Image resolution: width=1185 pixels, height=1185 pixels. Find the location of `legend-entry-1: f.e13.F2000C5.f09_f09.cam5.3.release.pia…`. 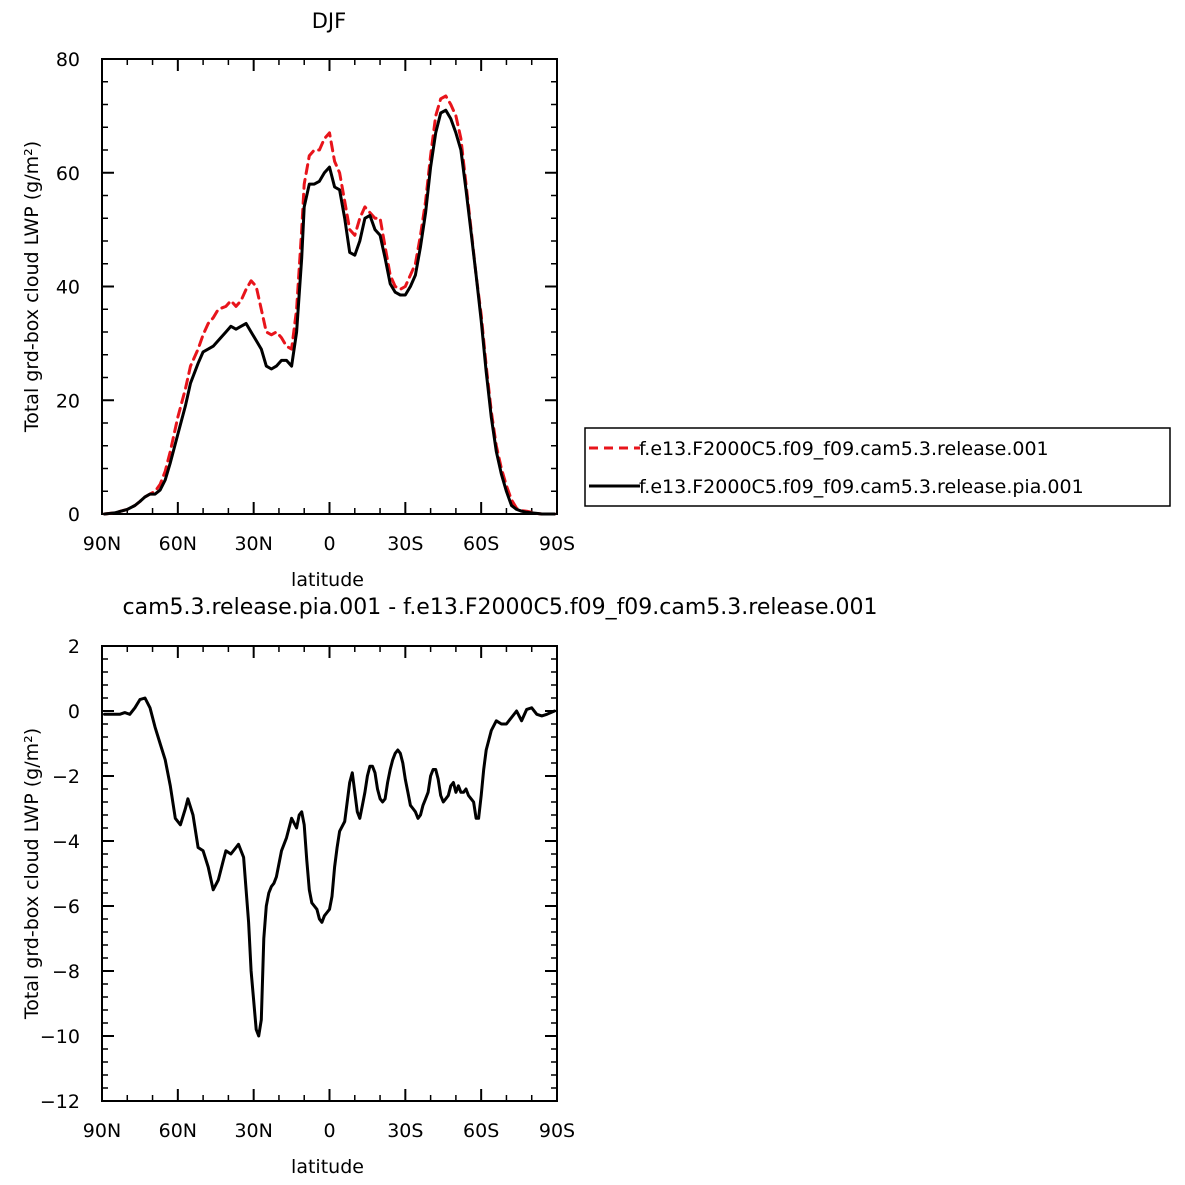

legend-entry-1: f.e13.F2000C5.f09_f09.cam5.3.release.pia… is located at coordinates (861, 487).